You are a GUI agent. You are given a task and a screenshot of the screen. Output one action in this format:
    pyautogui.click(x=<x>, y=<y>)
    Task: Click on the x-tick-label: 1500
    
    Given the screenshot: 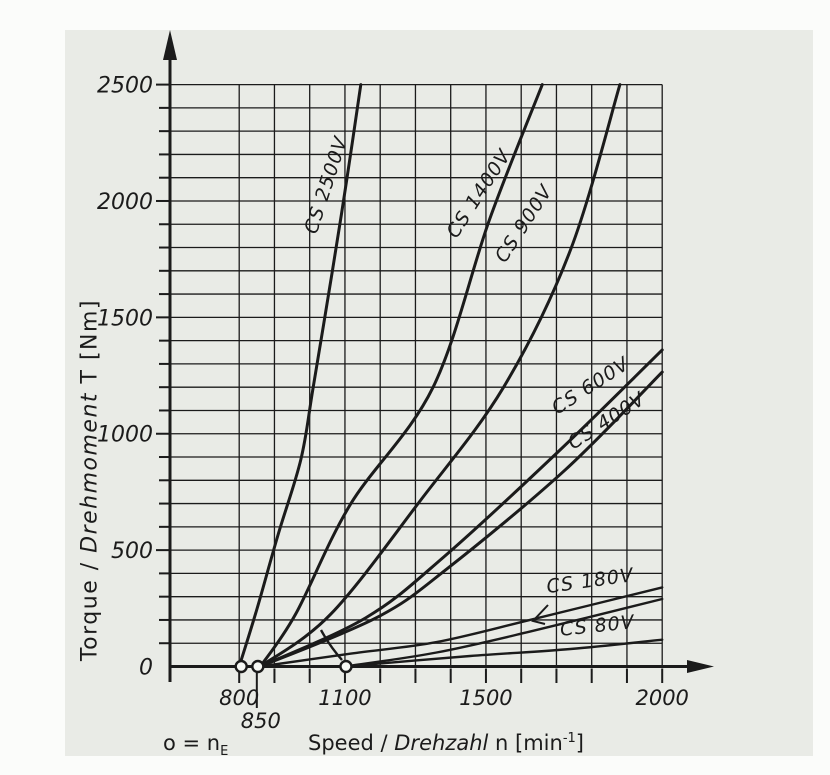 What is the action you would take?
    pyautogui.click(x=485, y=698)
    